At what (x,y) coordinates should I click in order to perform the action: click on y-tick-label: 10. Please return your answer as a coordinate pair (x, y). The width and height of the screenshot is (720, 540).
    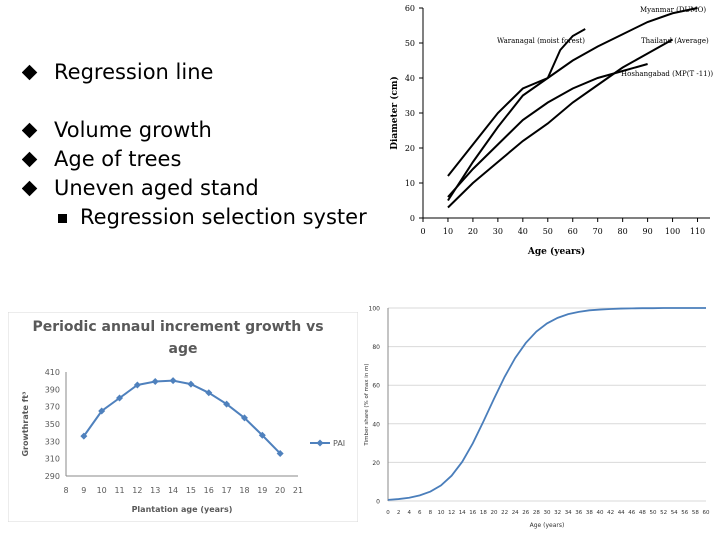
    Looking at the image, I should click on (410, 183).